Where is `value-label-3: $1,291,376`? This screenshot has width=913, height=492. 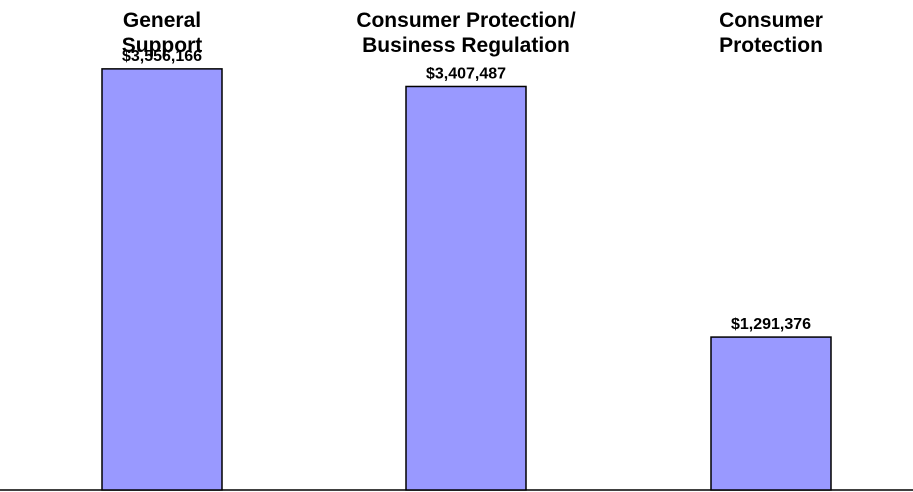 value-label-3: $1,291,376 is located at coordinates (771, 324).